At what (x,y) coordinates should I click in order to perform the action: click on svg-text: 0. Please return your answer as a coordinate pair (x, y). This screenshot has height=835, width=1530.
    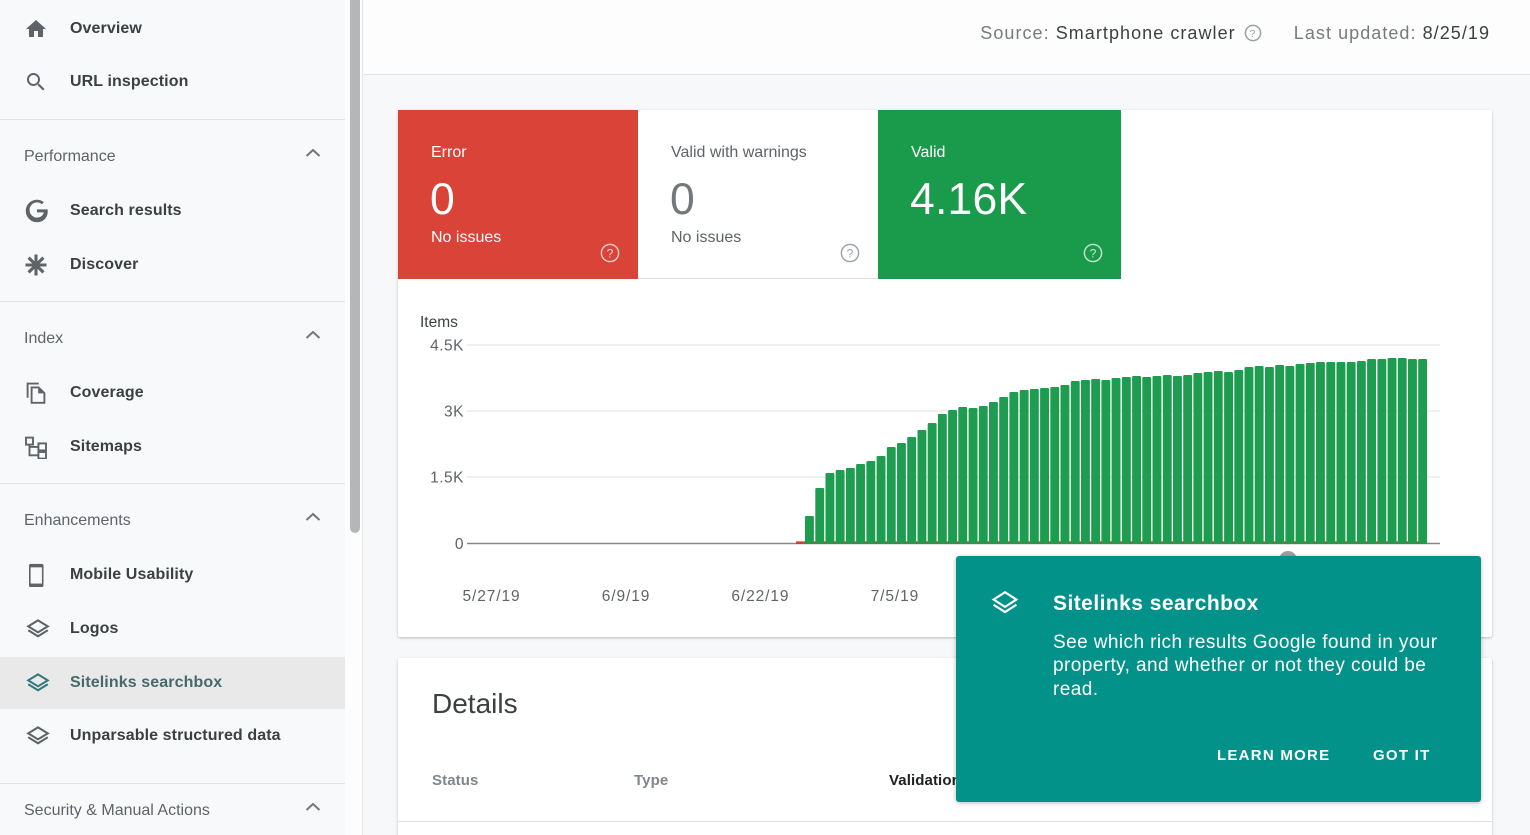
    Looking at the image, I should click on (459, 544).